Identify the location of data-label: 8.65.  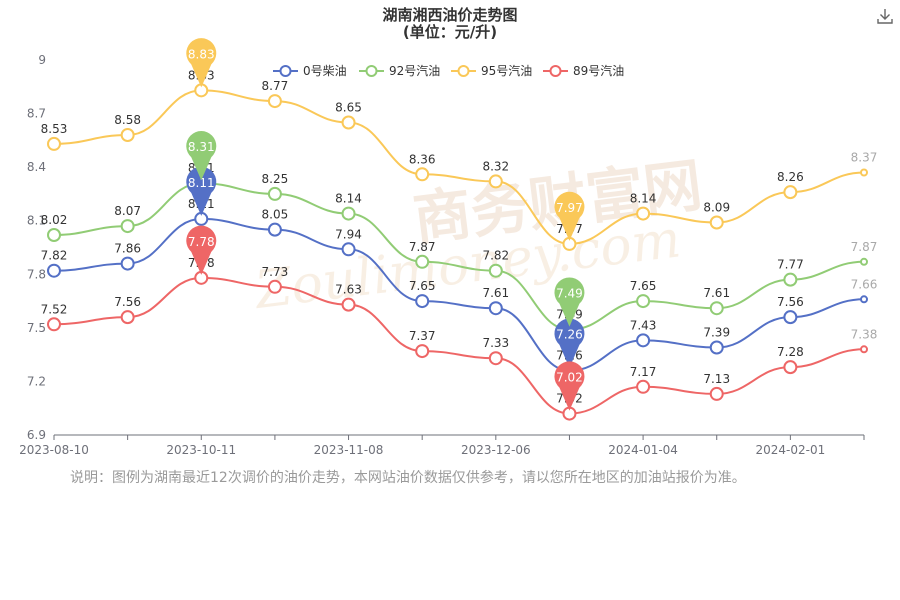
(348, 108).